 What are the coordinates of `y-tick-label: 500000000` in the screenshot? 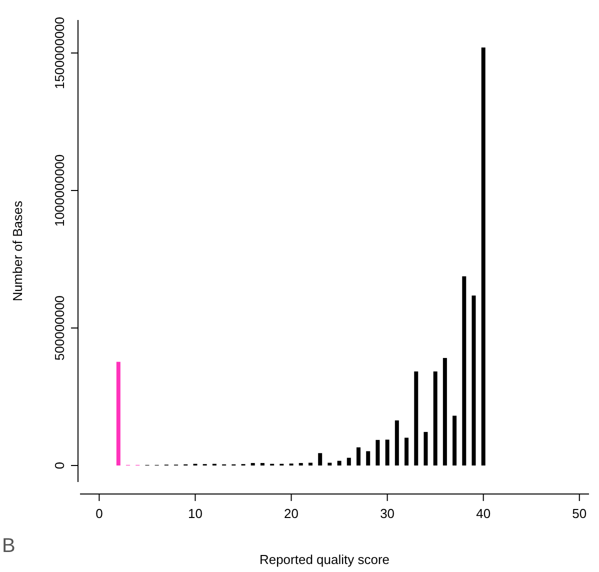 It's located at (59, 328).